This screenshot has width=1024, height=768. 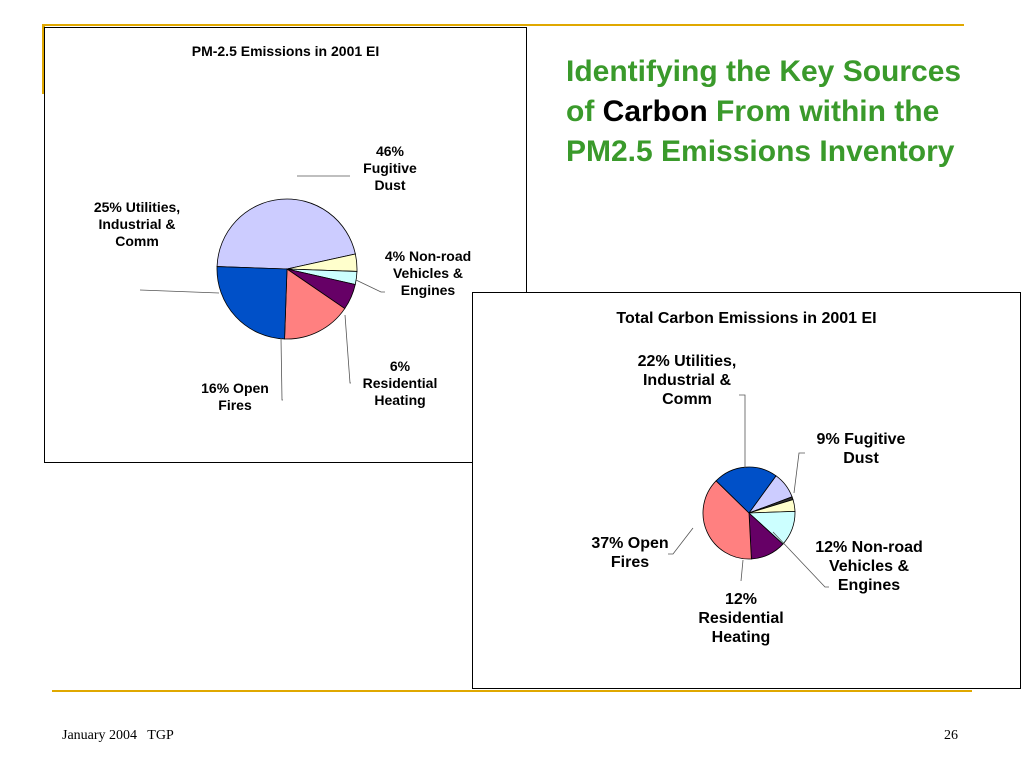 I want to click on slice-label-nonroad: 12% Non-road Vehicles & Engines, so click(x=869, y=567).